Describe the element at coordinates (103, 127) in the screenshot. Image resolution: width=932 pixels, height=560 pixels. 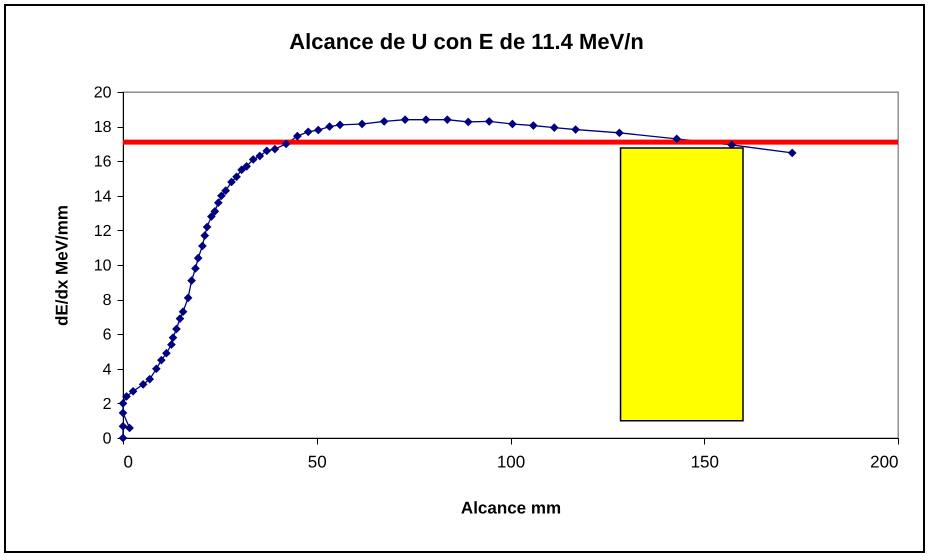
I see `y-tick-label: 18` at that location.